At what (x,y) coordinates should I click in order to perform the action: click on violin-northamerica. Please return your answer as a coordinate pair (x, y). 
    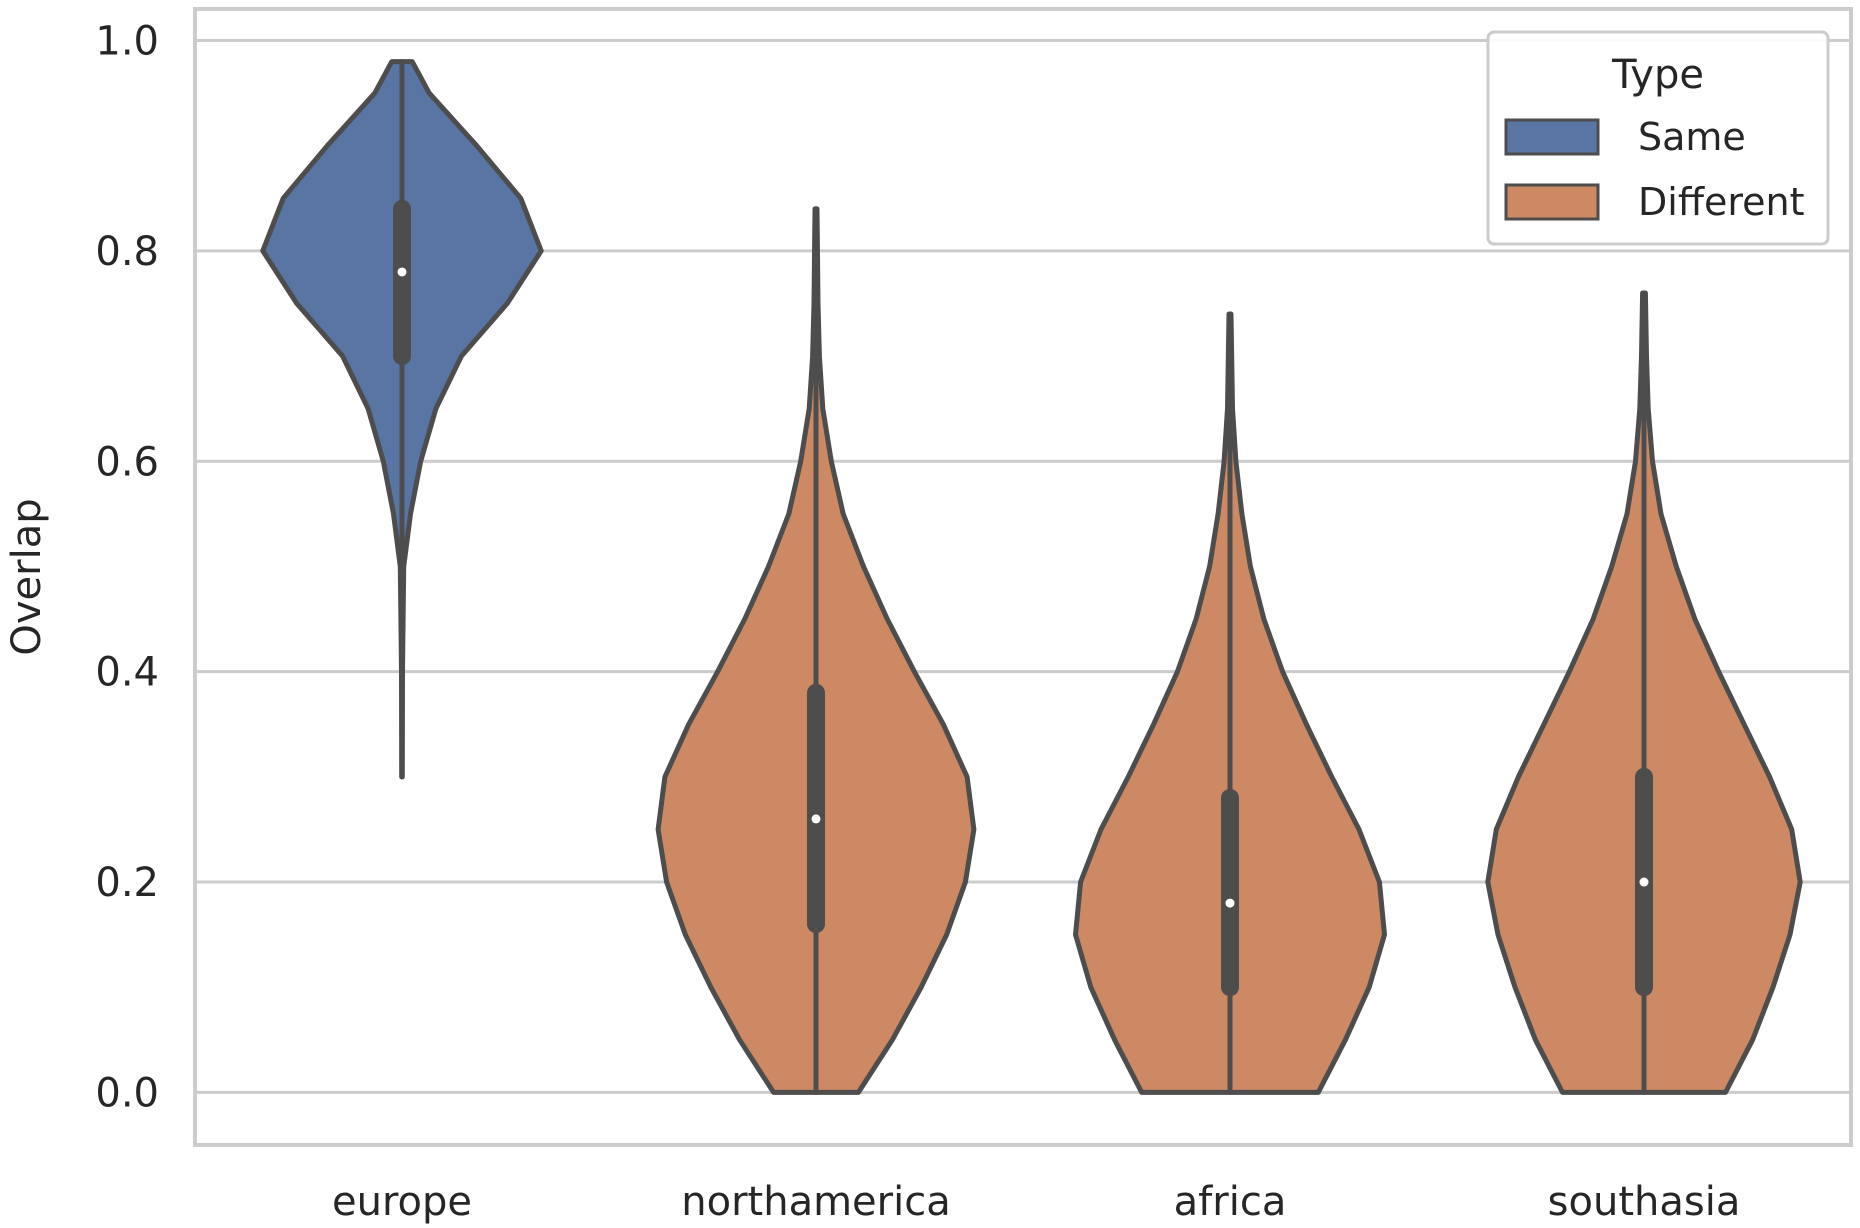
    Looking at the image, I should click on (816, 650).